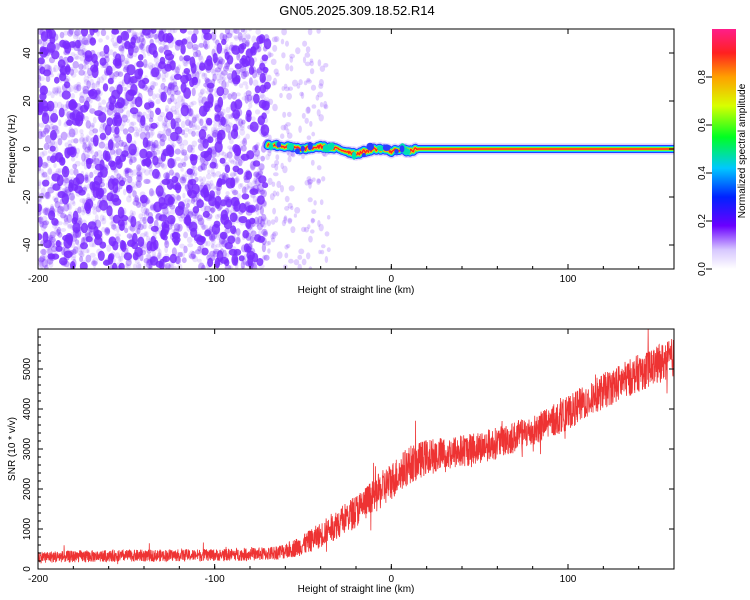  Describe the element at coordinates (370, 146) in the screenshot. I see `signal-blob` at that location.